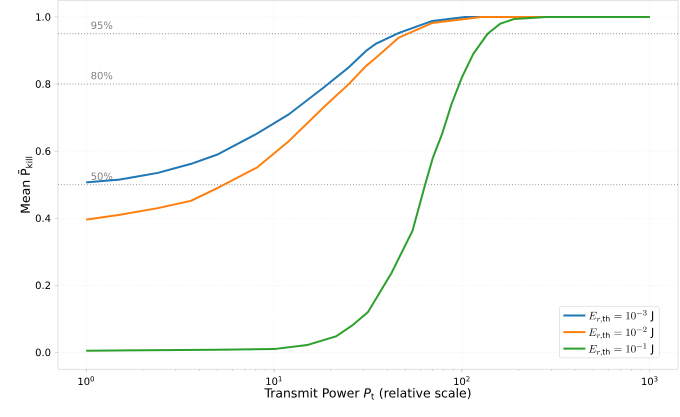 This screenshot has width=680, height=417. What do you see at coordinates (650, 381) in the screenshot?
I see `x-tick-label: 10$^{3}$` at bounding box center [650, 381].